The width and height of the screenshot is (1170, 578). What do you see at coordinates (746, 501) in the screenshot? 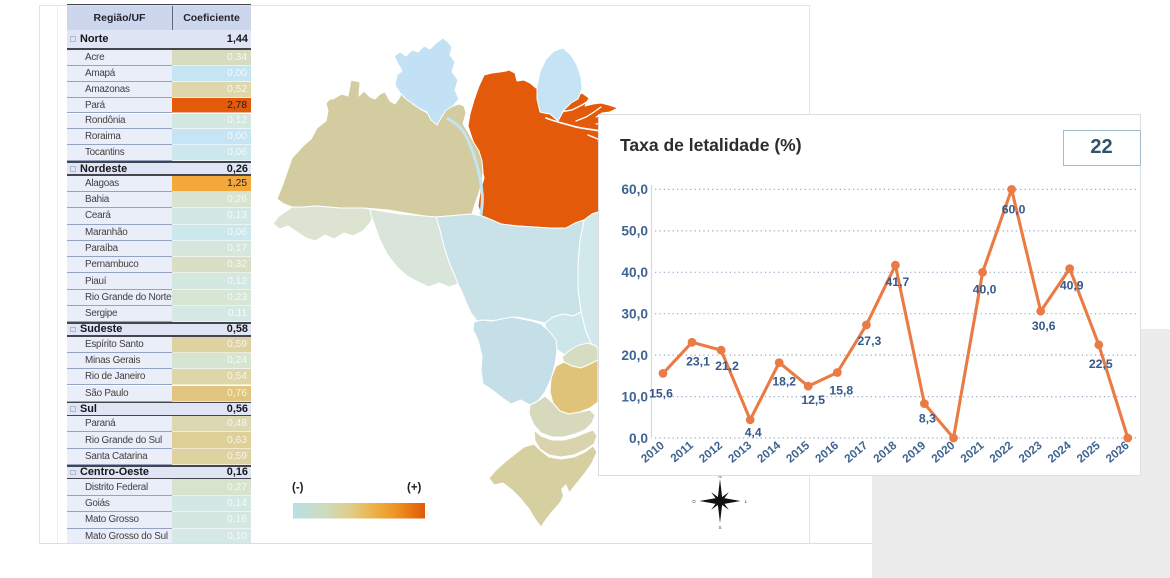
I see `svg-text: L` at bounding box center [746, 501].